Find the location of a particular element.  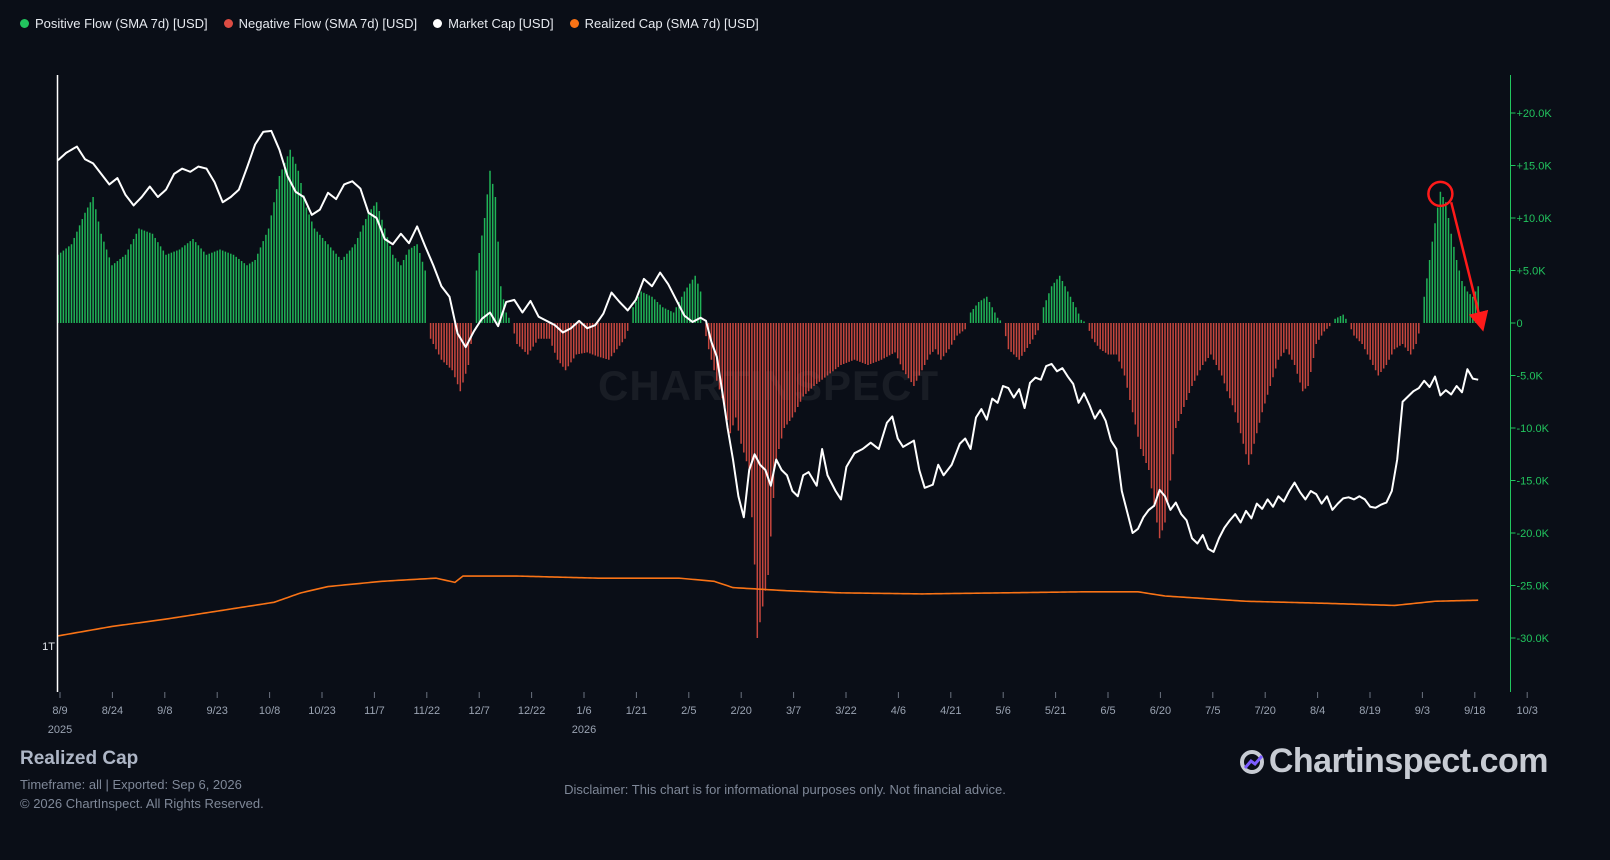

legend-item-positive-flow: Positive Flow (SMA 7d) [USD] is located at coordinates (114, 23).